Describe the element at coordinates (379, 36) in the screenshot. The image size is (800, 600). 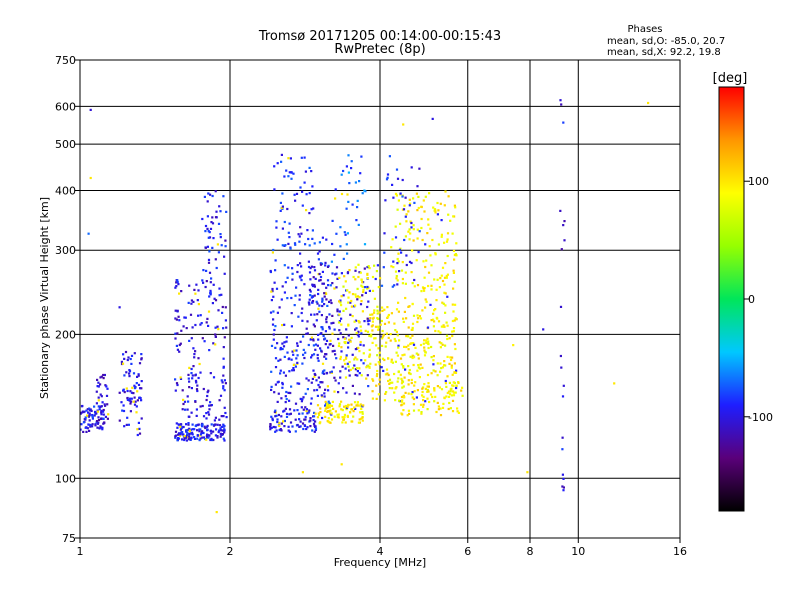
I see `chart-title: Tromsø 20171205 00:14:00-00:15:43` at that location.